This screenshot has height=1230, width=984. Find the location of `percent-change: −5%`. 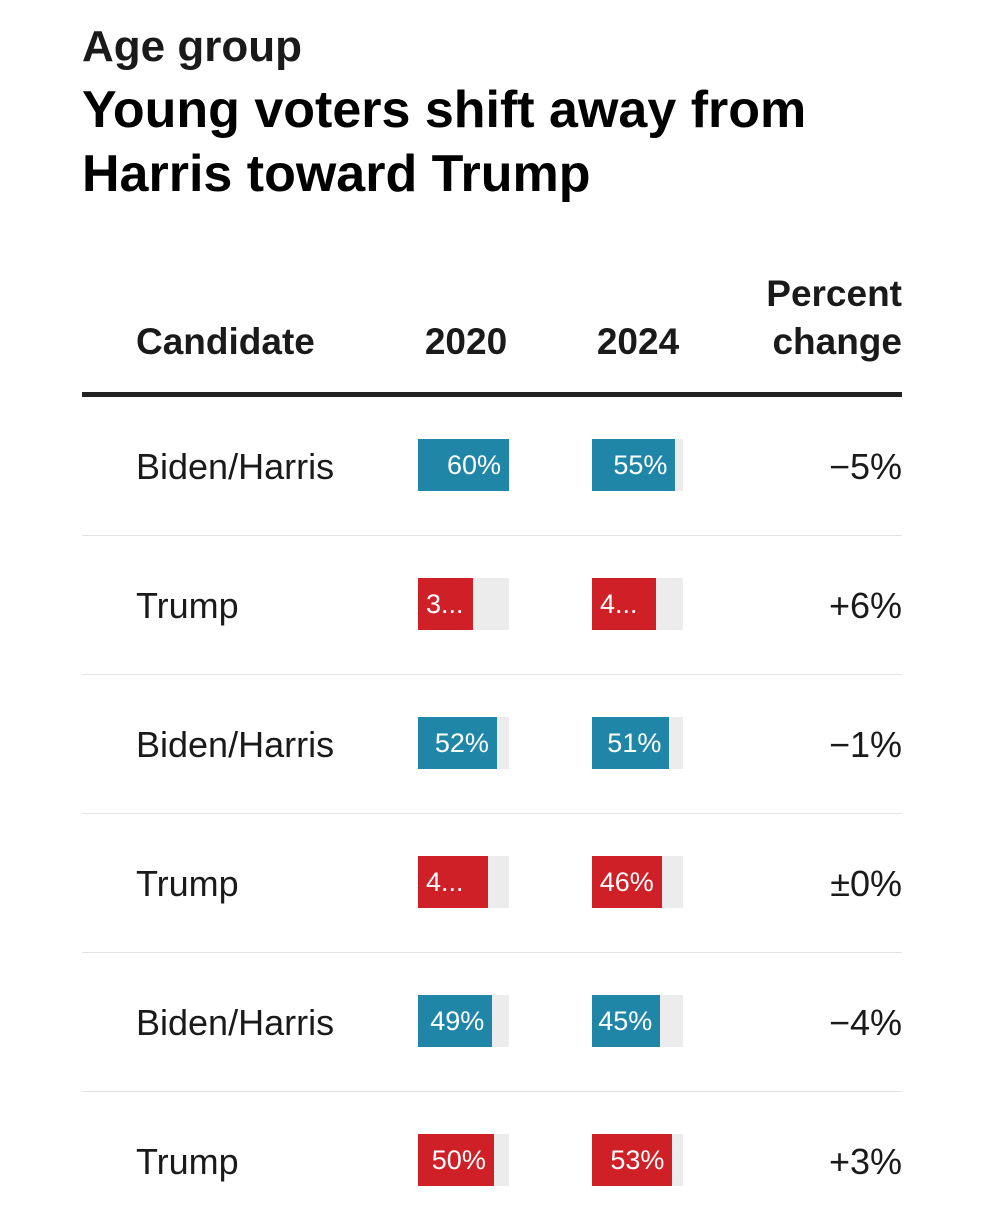

percent-change: −5% is located at coordinates (865, 466).